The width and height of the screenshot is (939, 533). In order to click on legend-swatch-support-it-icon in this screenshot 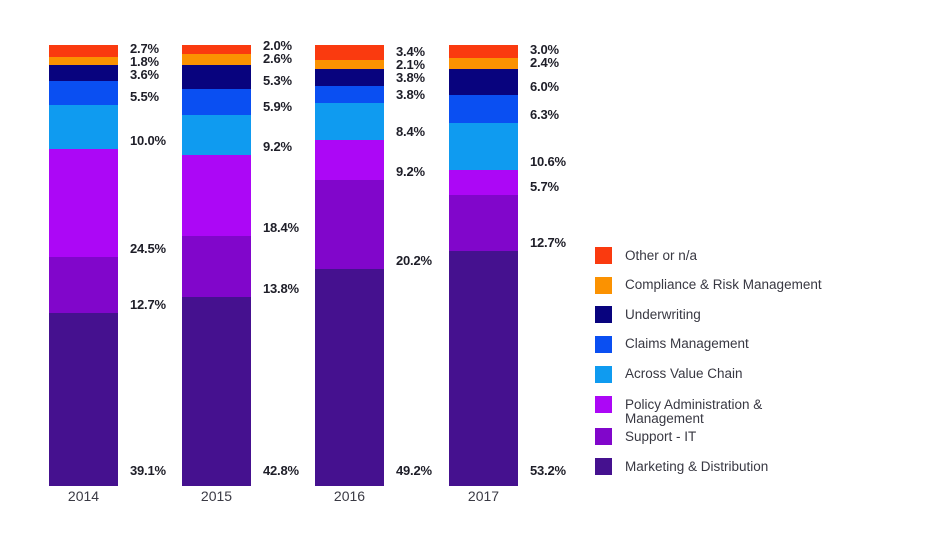, I will do `click(603, 436)`.